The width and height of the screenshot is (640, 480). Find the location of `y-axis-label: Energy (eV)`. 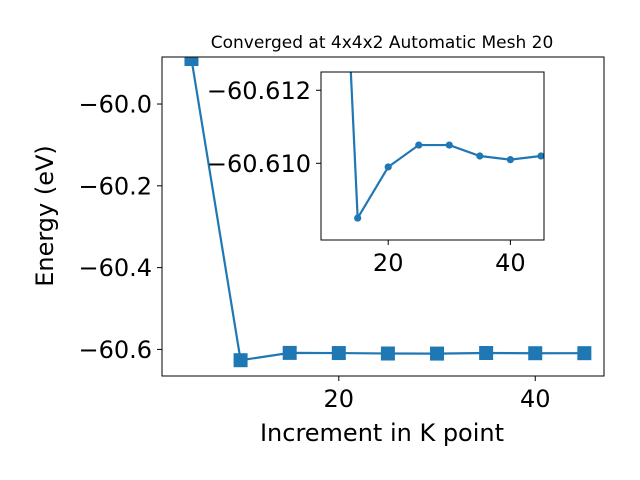

y-axis-label: Energy (eV) is located at coordinates (45, 216).